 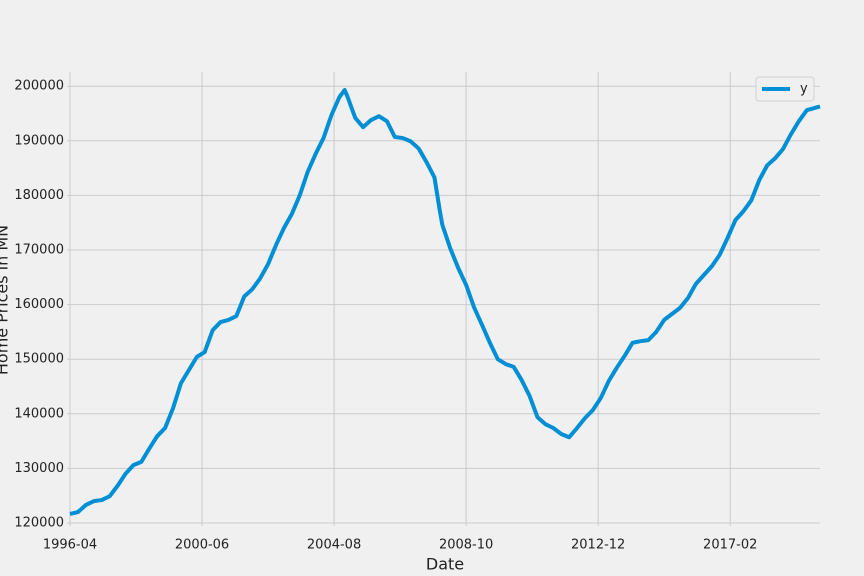 I want to click on y-tick-label: 150000, so click(x=39, y=359).